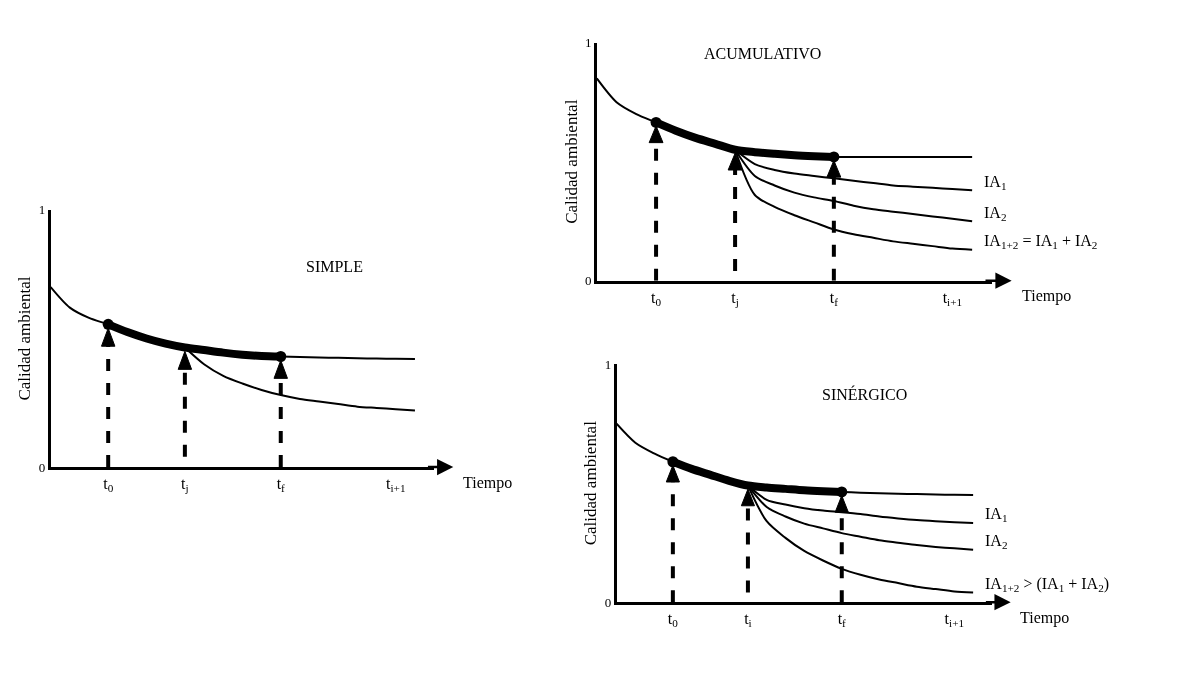 This screenshot has width=1182, height=678. What do you see at coordinates (1041, 242) in the screenshot?
I see `annotation: IA$_{1+2}$ = IA$_{1}$ + IA$_{2}$` at bounding box center [1041, 242].